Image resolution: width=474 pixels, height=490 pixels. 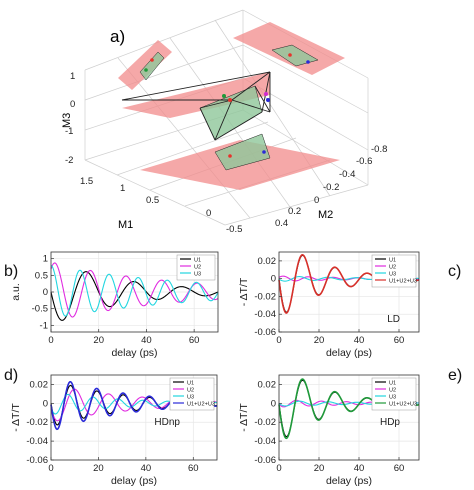 I want to click on panel-annotation: HDp, so click(x=390, y=422).